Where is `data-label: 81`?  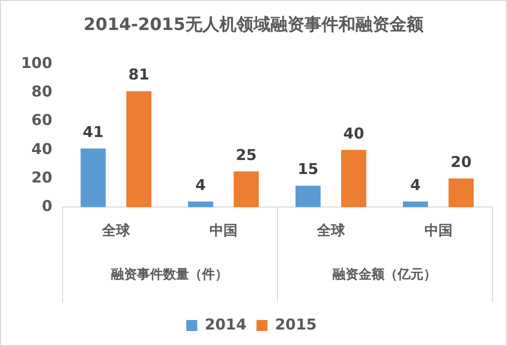 data-label: 81 is located at coordinates (139, 75).